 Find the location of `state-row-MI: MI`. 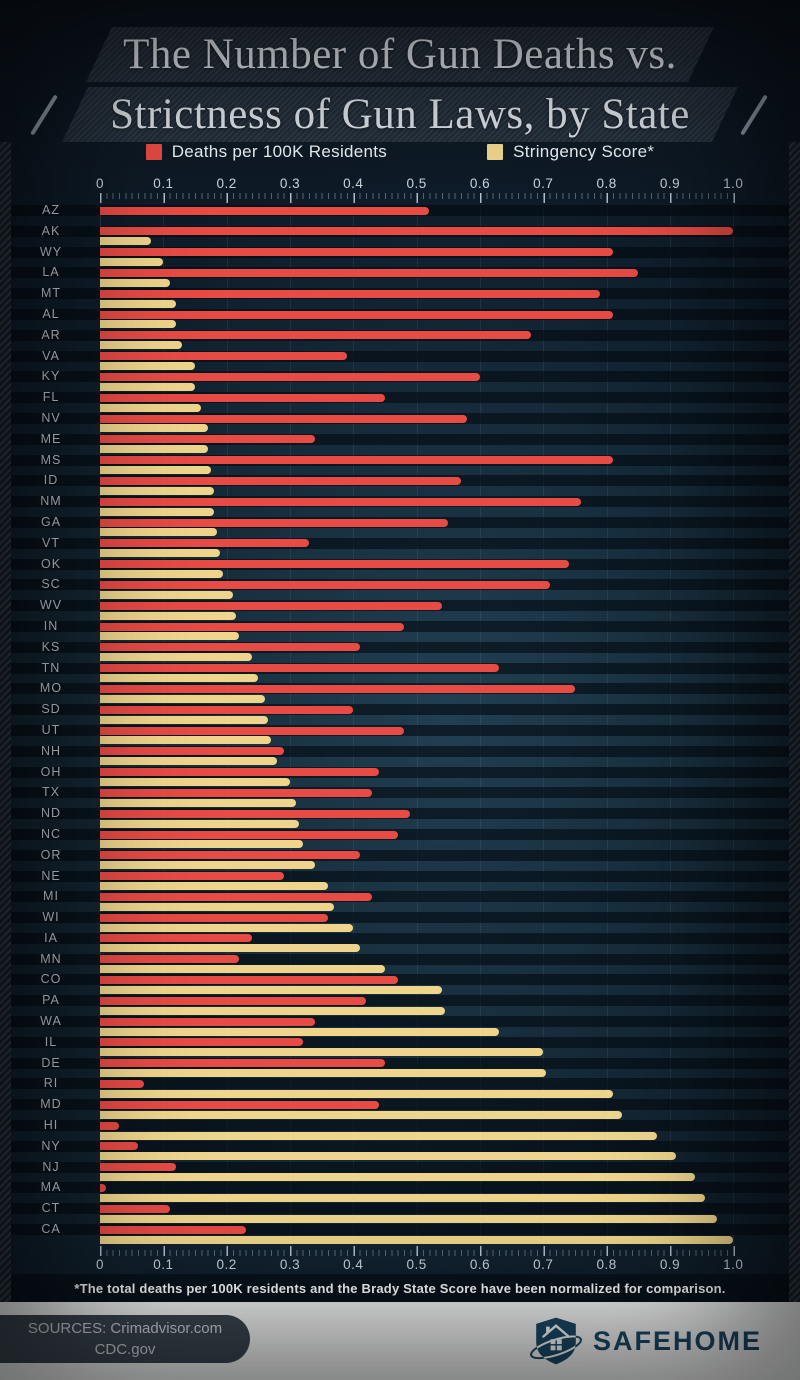

state-row-MI: MI is located at coordinates (400, 901).